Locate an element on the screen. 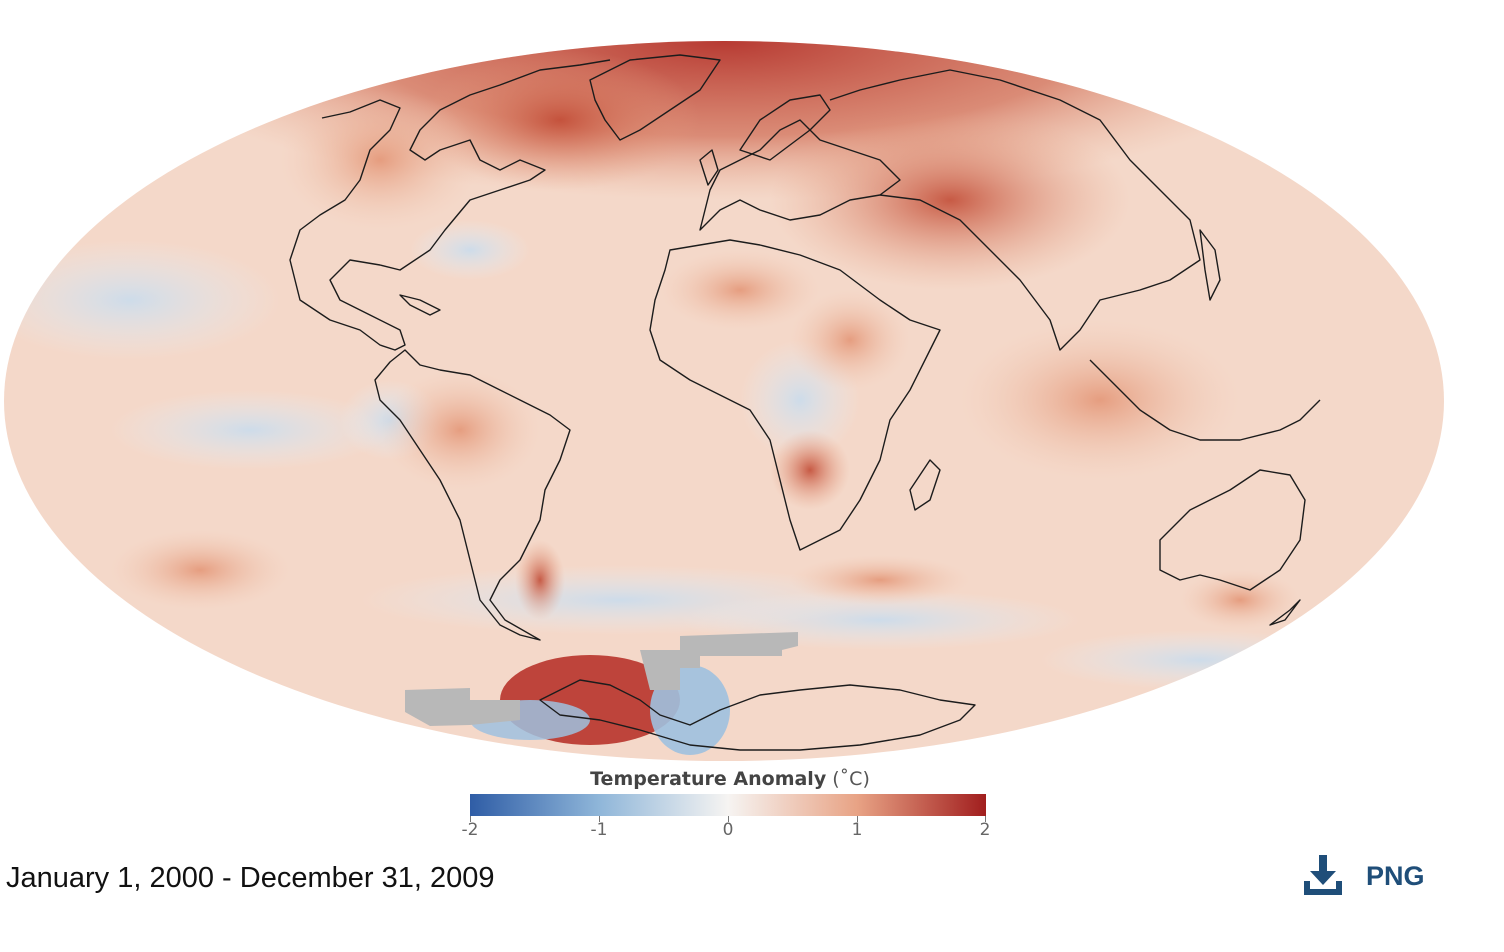 The height and width of the screenshot is (952, 1504). coastline-greenland is located at coordinates (655, 97).